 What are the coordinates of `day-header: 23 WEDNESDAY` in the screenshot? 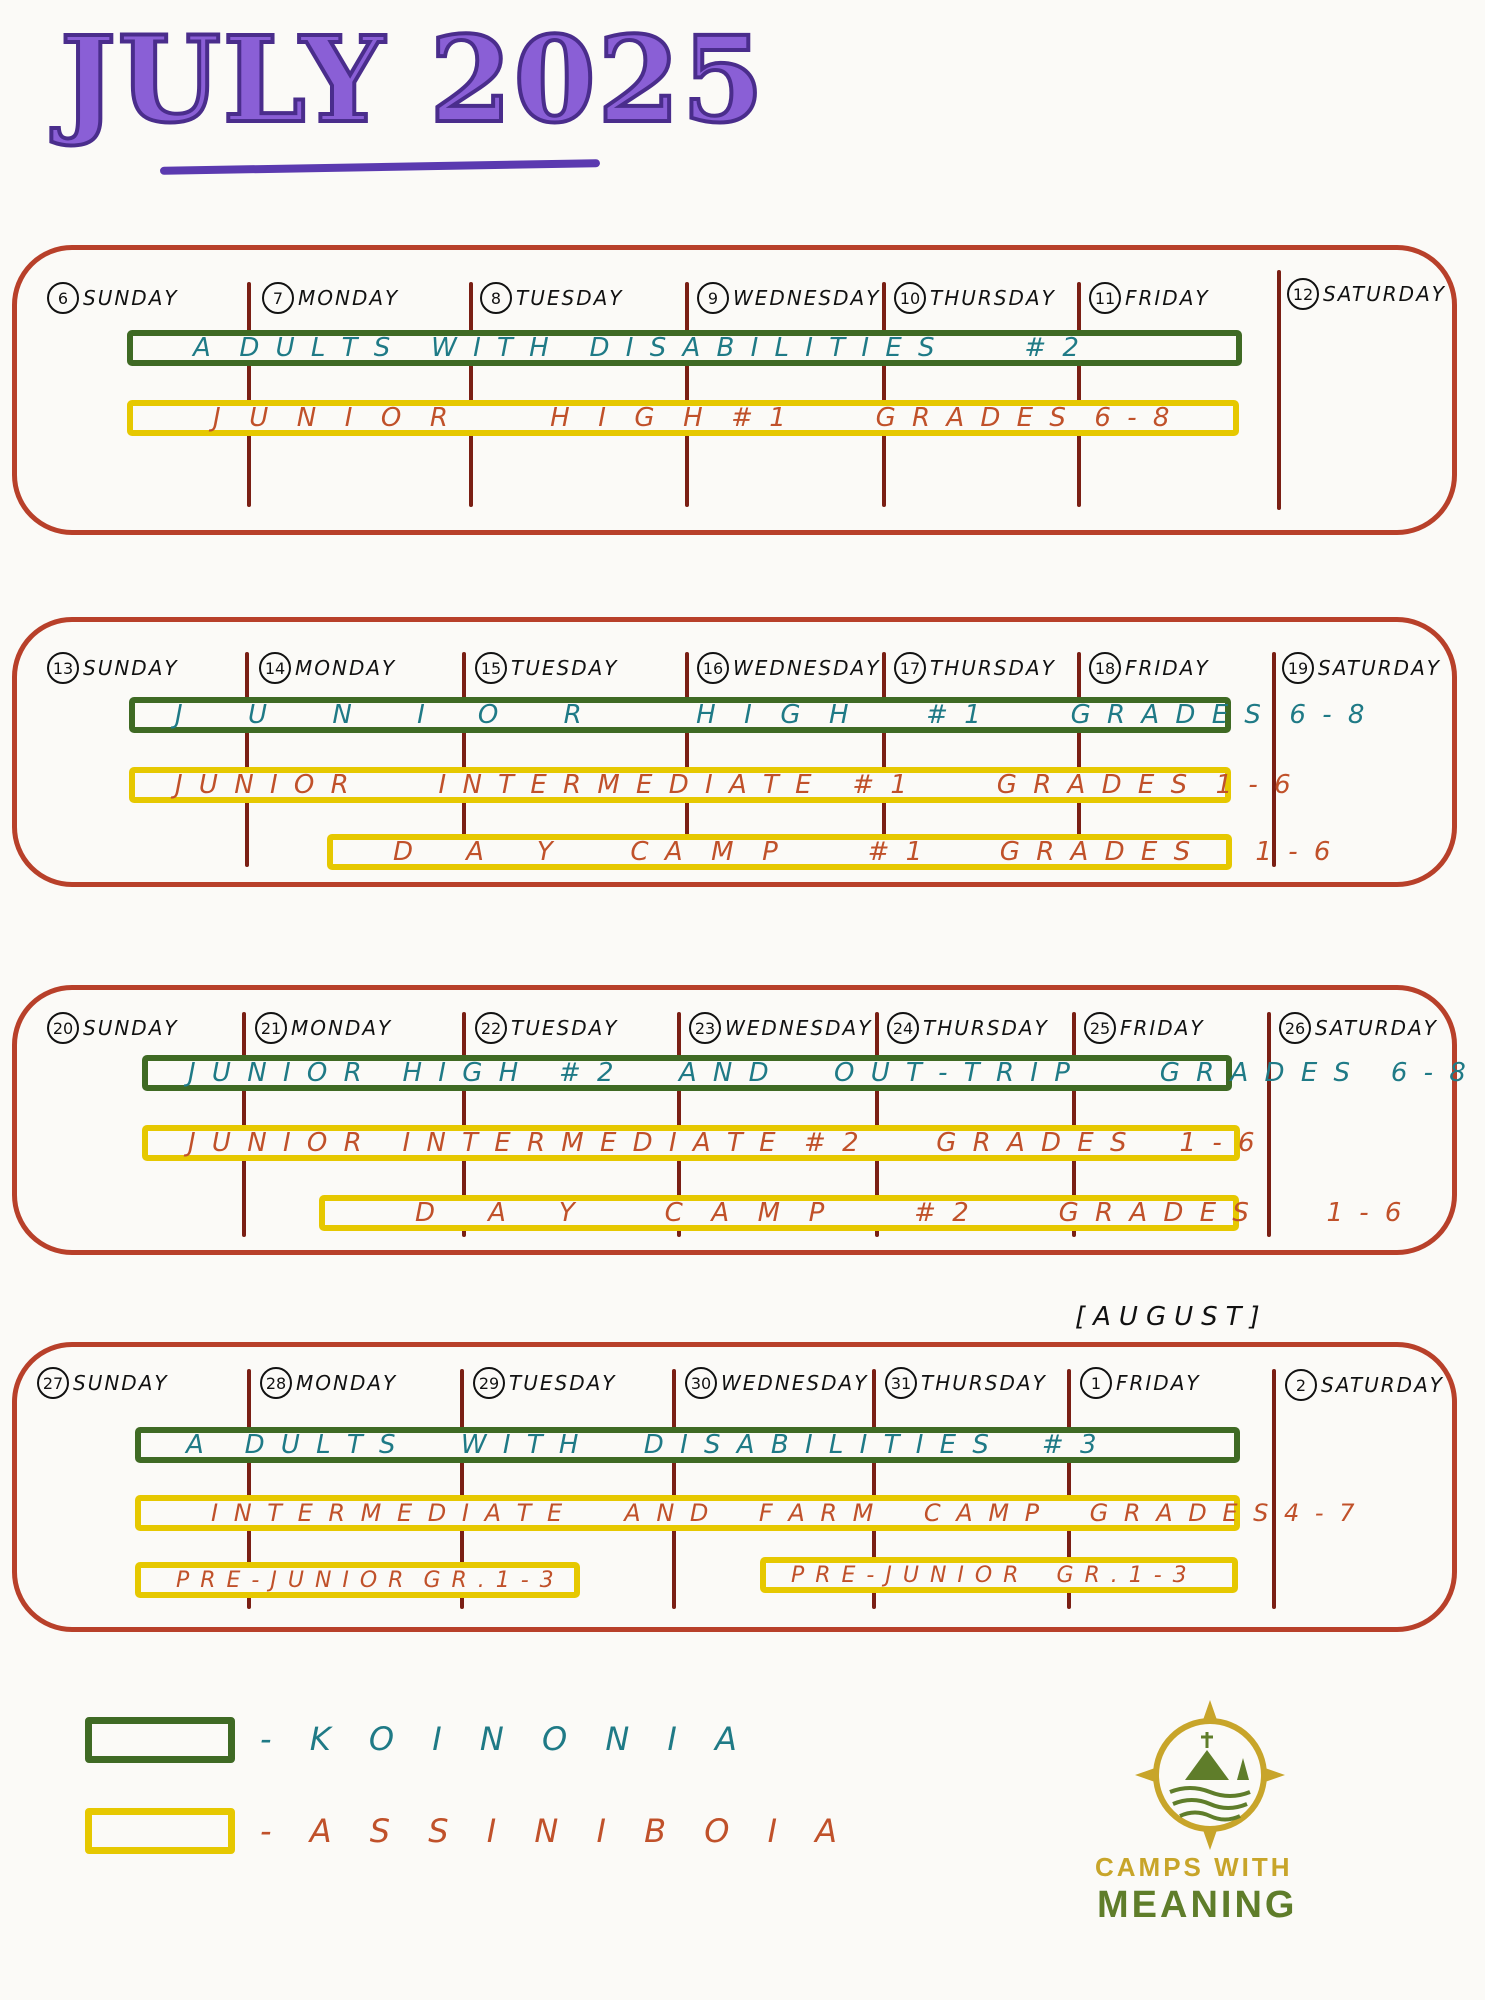 It's located at (780, 1028).